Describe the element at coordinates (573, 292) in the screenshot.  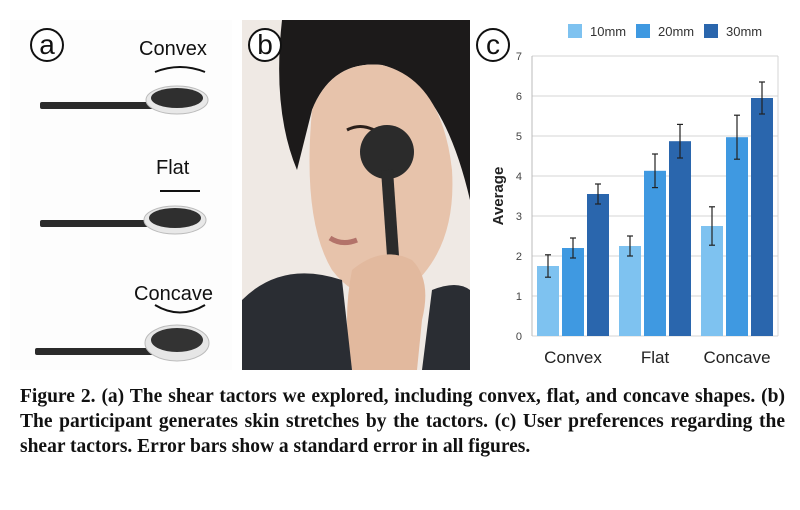
I see `bar-20mm-Convex` at that location.